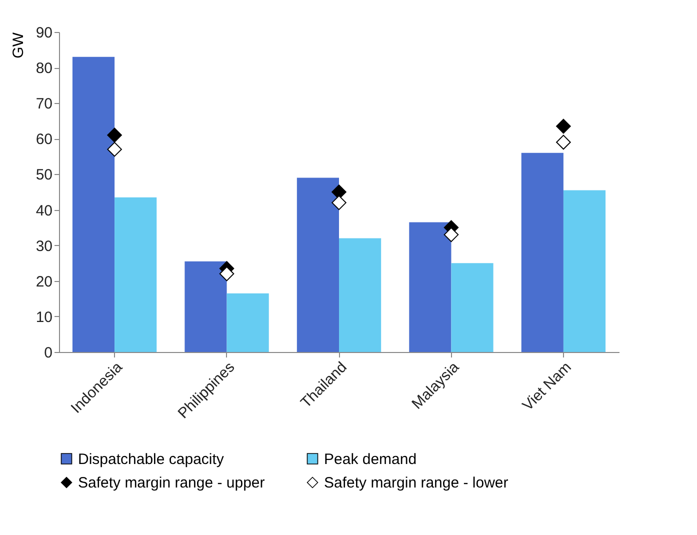 The height and width of the screenshot is (535, 697). I want to click on legend-label: Safety margin range - lower, so click(416, 483).